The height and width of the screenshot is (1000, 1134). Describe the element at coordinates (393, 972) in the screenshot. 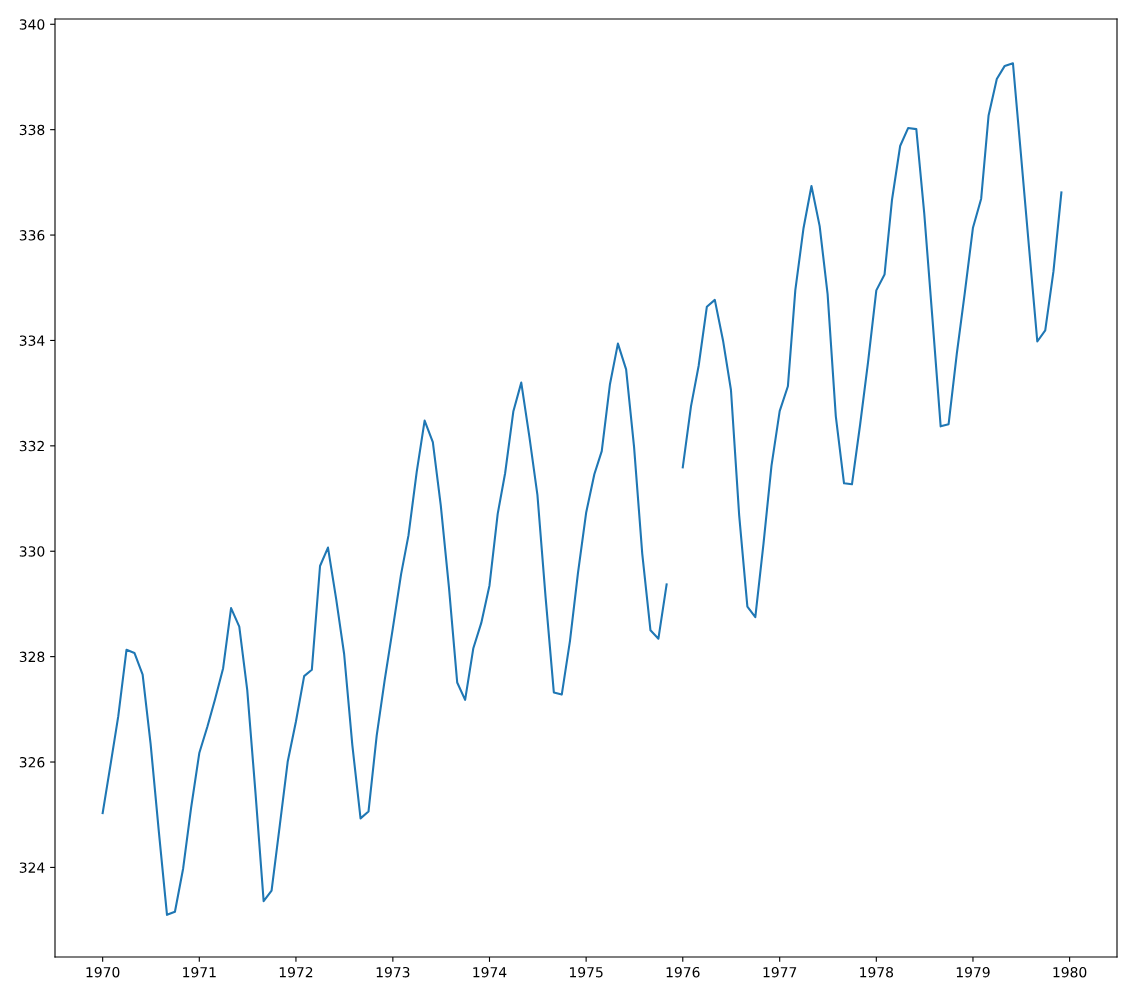

I see `x-tick-label: 1973` at that location.